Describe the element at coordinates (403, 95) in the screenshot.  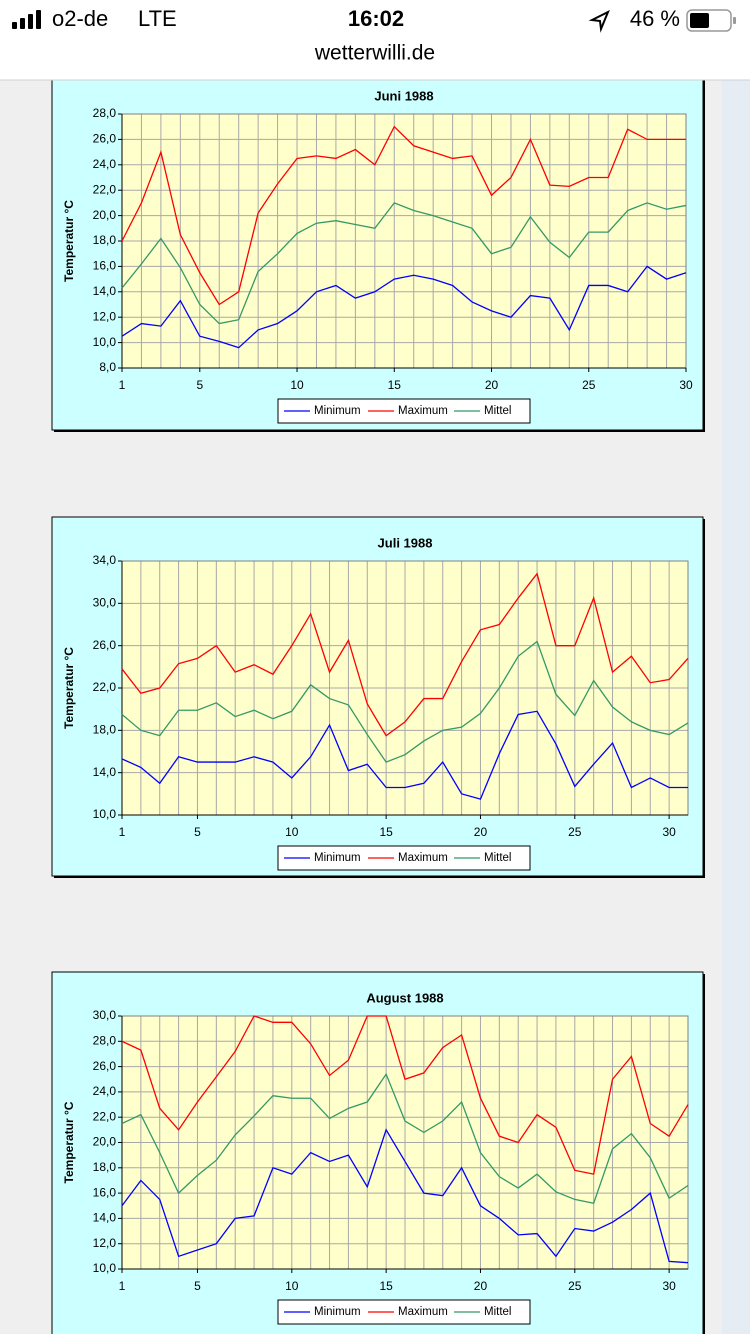
I see `chart-title: Juni 1988` at that location.